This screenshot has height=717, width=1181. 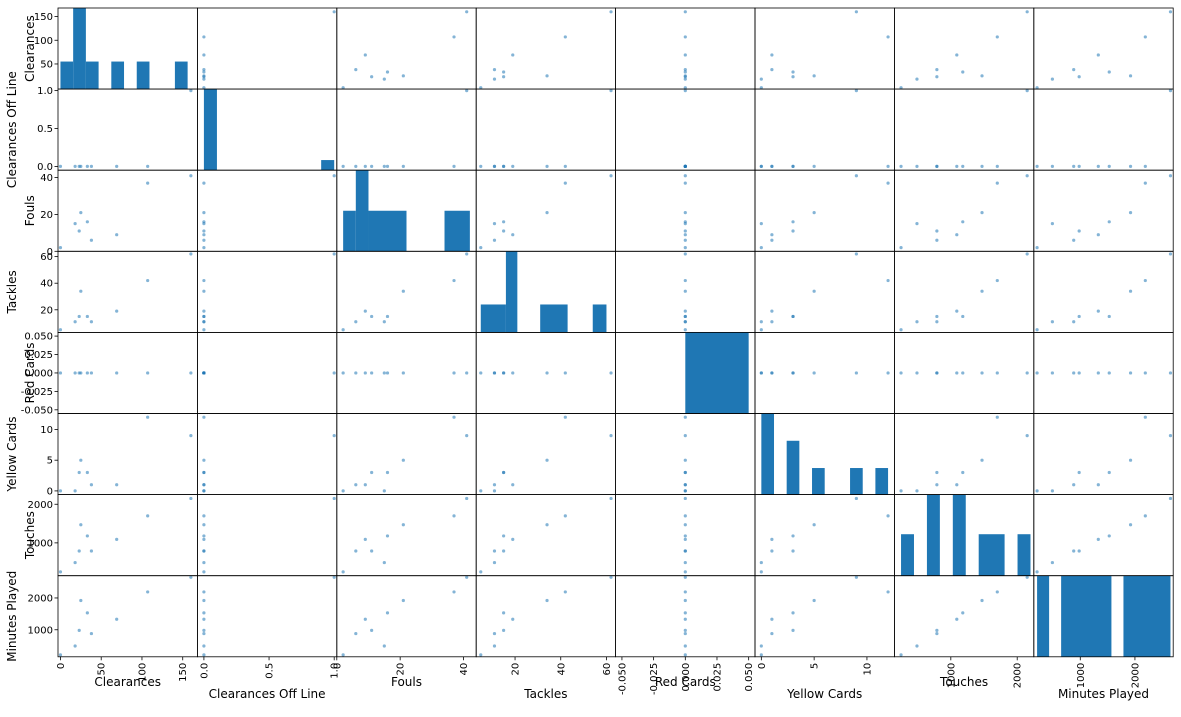 I want to click on x-tick-label-touches-1: 2000, so click(x=1018, y=675).